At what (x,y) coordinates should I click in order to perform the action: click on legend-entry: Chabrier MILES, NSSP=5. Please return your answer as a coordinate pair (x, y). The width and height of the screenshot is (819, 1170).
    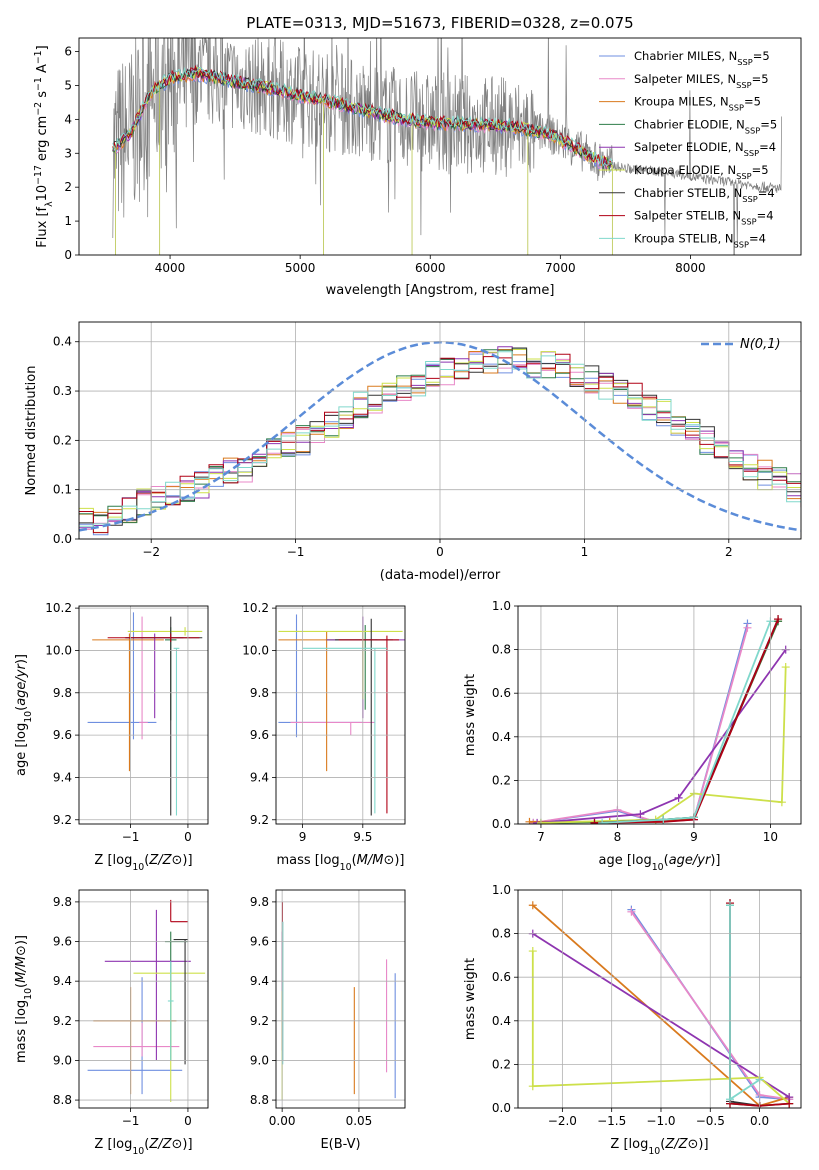
    Looking at the image, I should click on (702, 58).